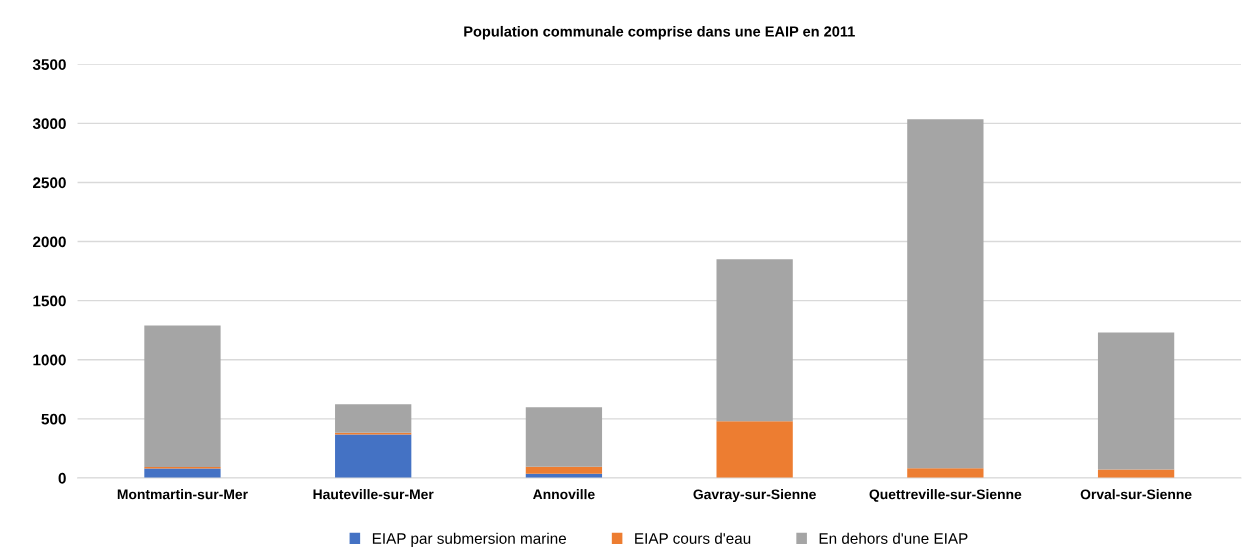  I want to click on x-tick-label: Hauteville-sur-Mer, so click(373, 494).